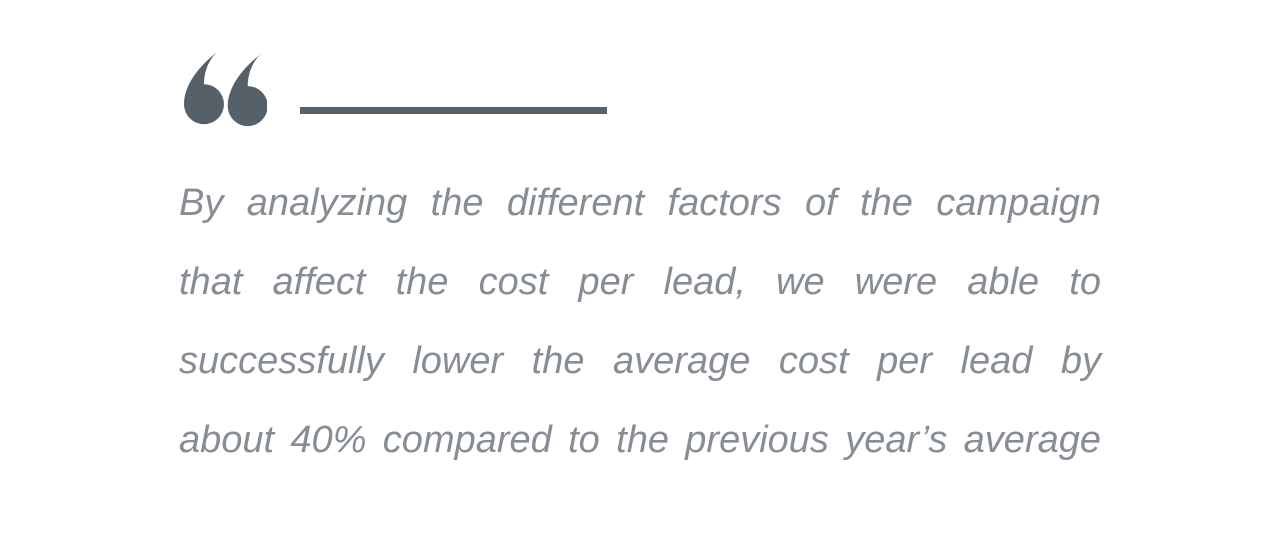 Image resolution: width=1280 pixels, height=550 pixels. Describe the element at coordinates (223, 89) in the screenshot. I see `quote-open-icon` at that location.